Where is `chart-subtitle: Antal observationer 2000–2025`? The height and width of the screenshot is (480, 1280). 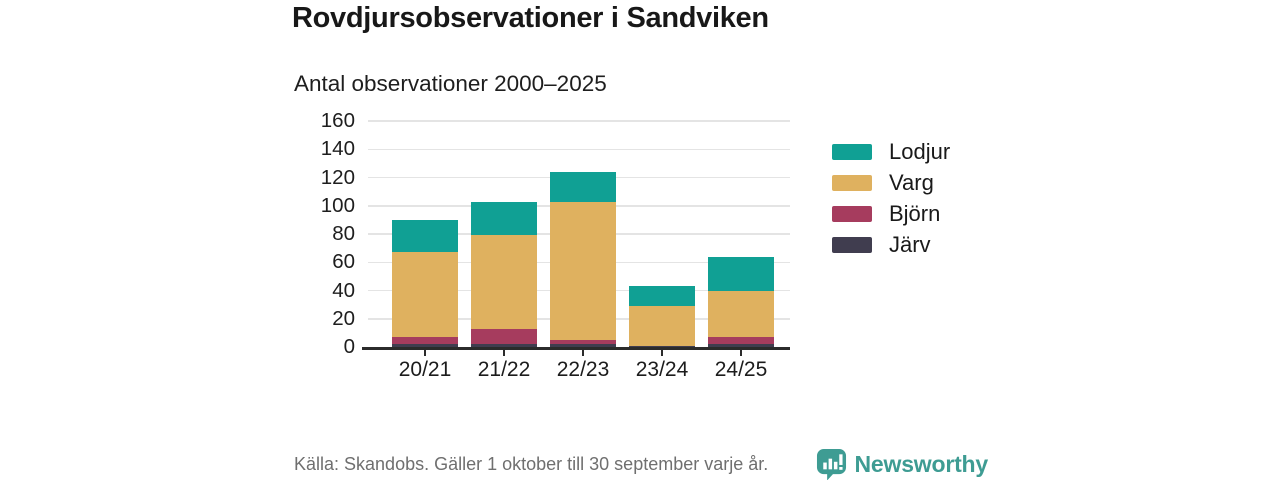 chart-subtitle: Antal observationer 2000–2025 is located at coordinates (450, 83).